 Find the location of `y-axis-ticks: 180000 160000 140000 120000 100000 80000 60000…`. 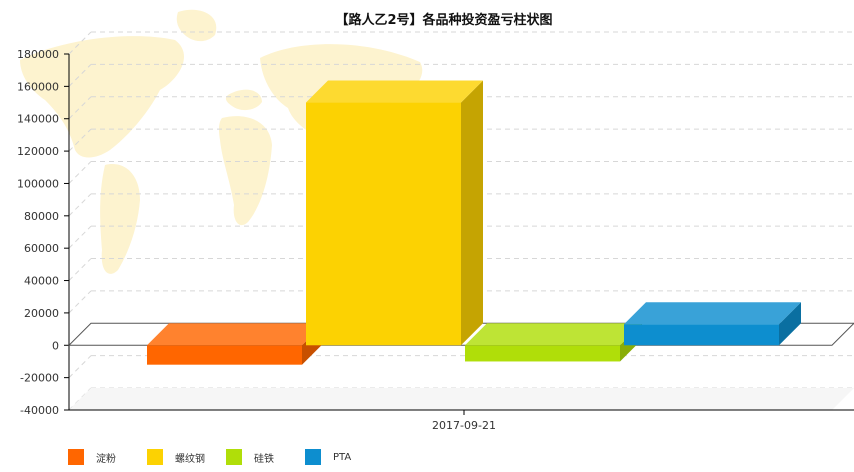

y-axis-ticks: 180000 160000 140000 120000 100000 80000 60000… is located at coordinates (38, 232).